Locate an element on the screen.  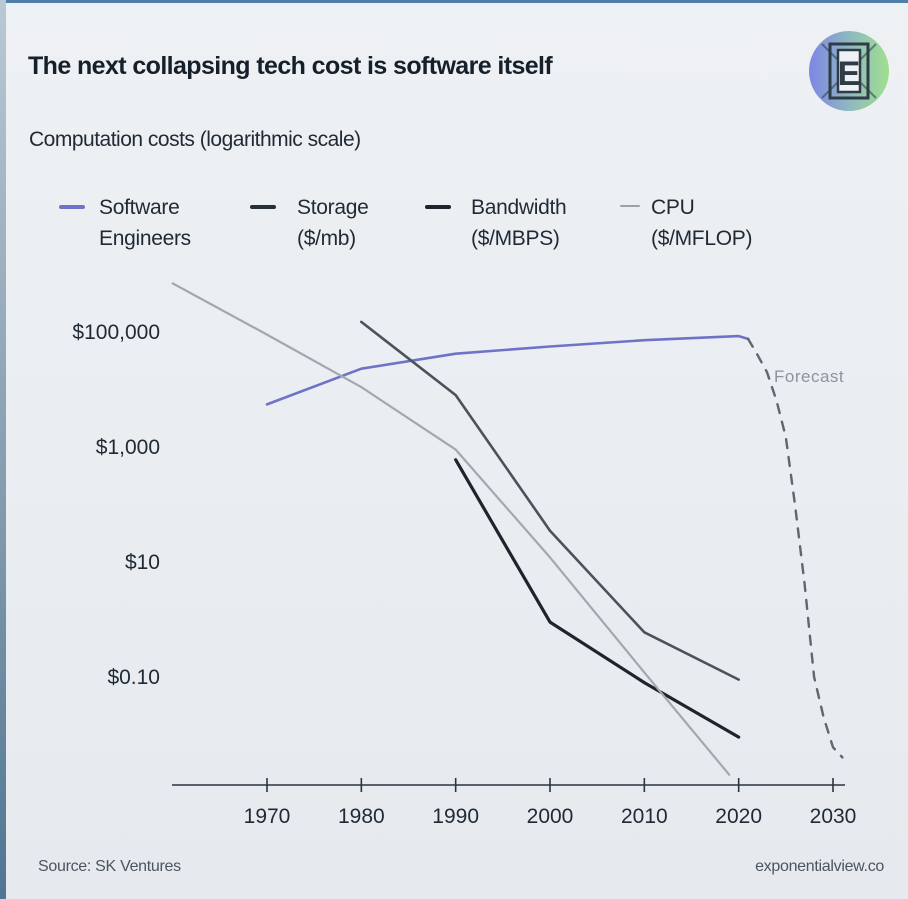
y-tick-label: $10 is located at coordinates (142, 562).